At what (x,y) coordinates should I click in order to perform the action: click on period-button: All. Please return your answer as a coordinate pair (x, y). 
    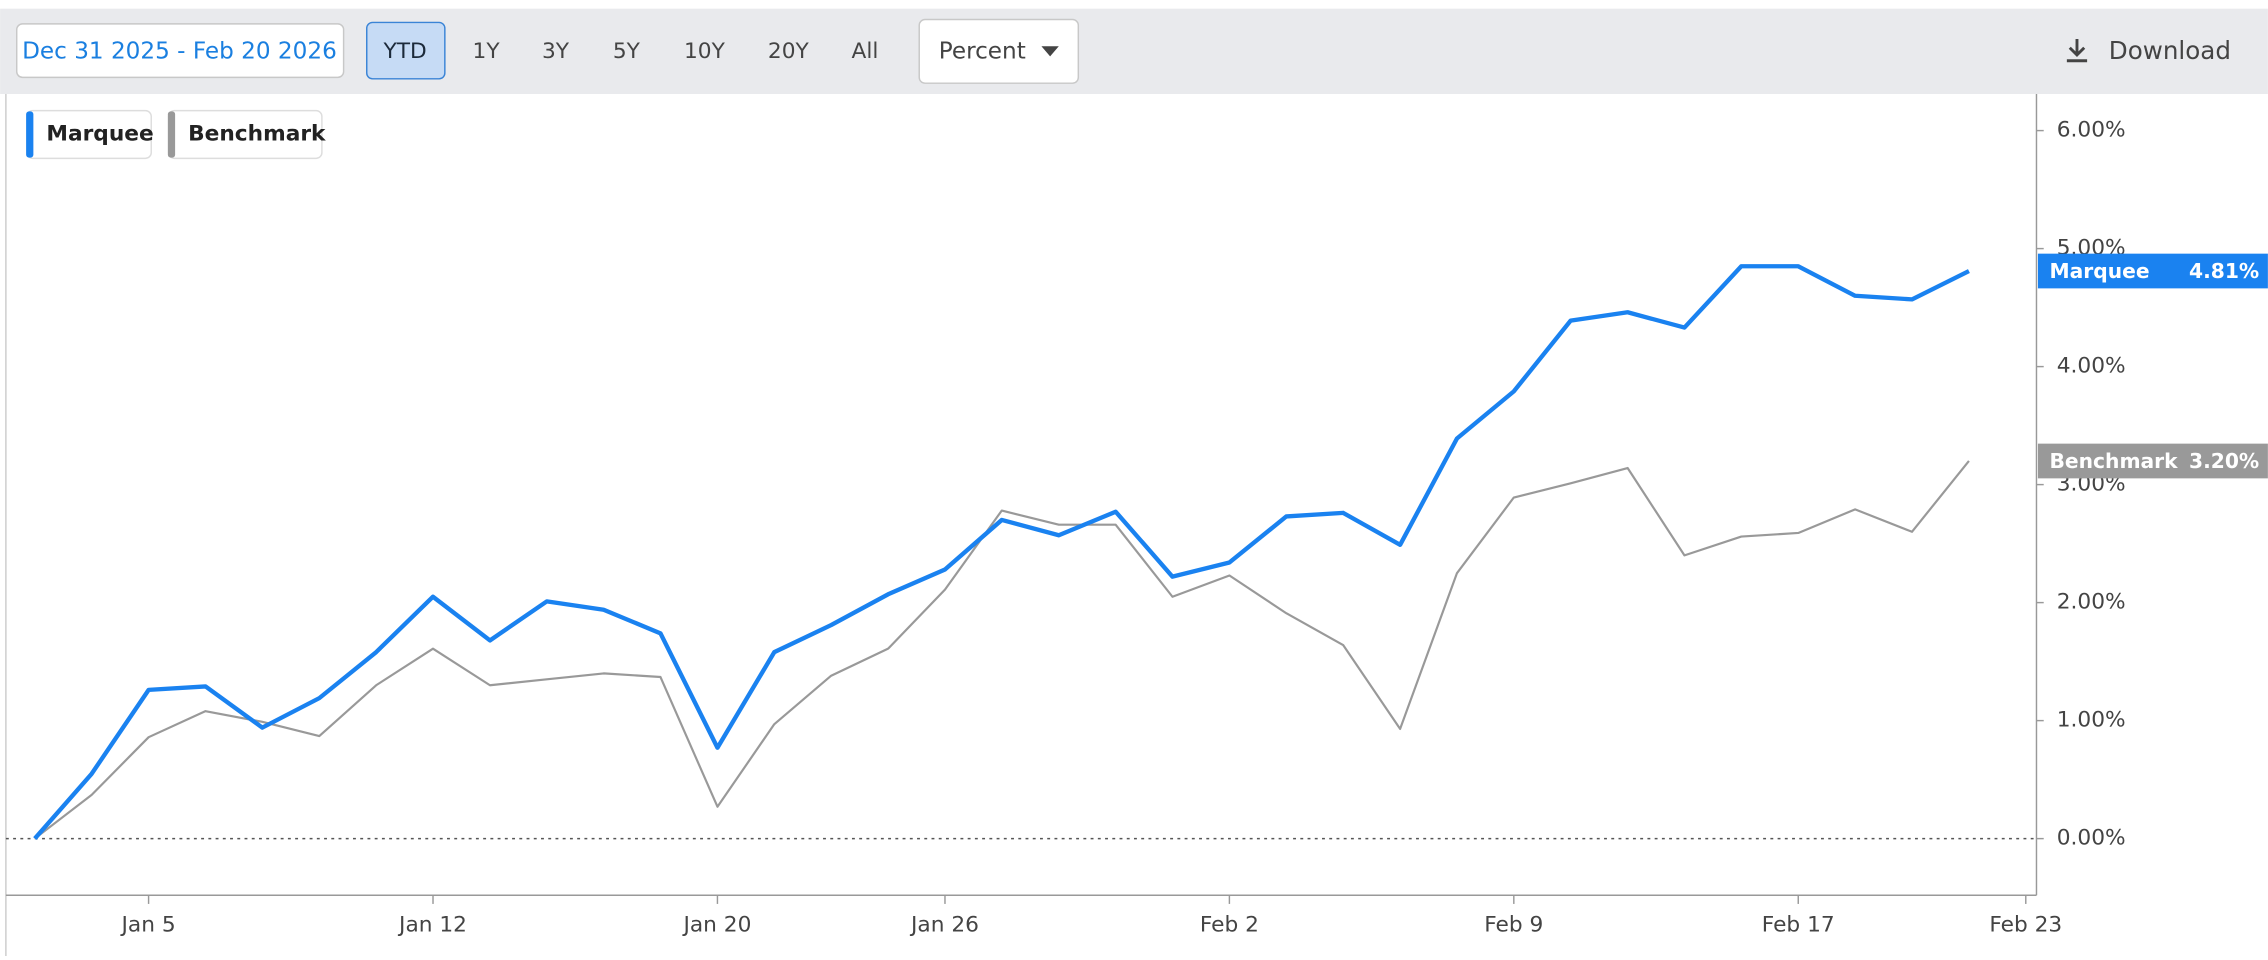
    Looking at the image, I should click on (865, 51).